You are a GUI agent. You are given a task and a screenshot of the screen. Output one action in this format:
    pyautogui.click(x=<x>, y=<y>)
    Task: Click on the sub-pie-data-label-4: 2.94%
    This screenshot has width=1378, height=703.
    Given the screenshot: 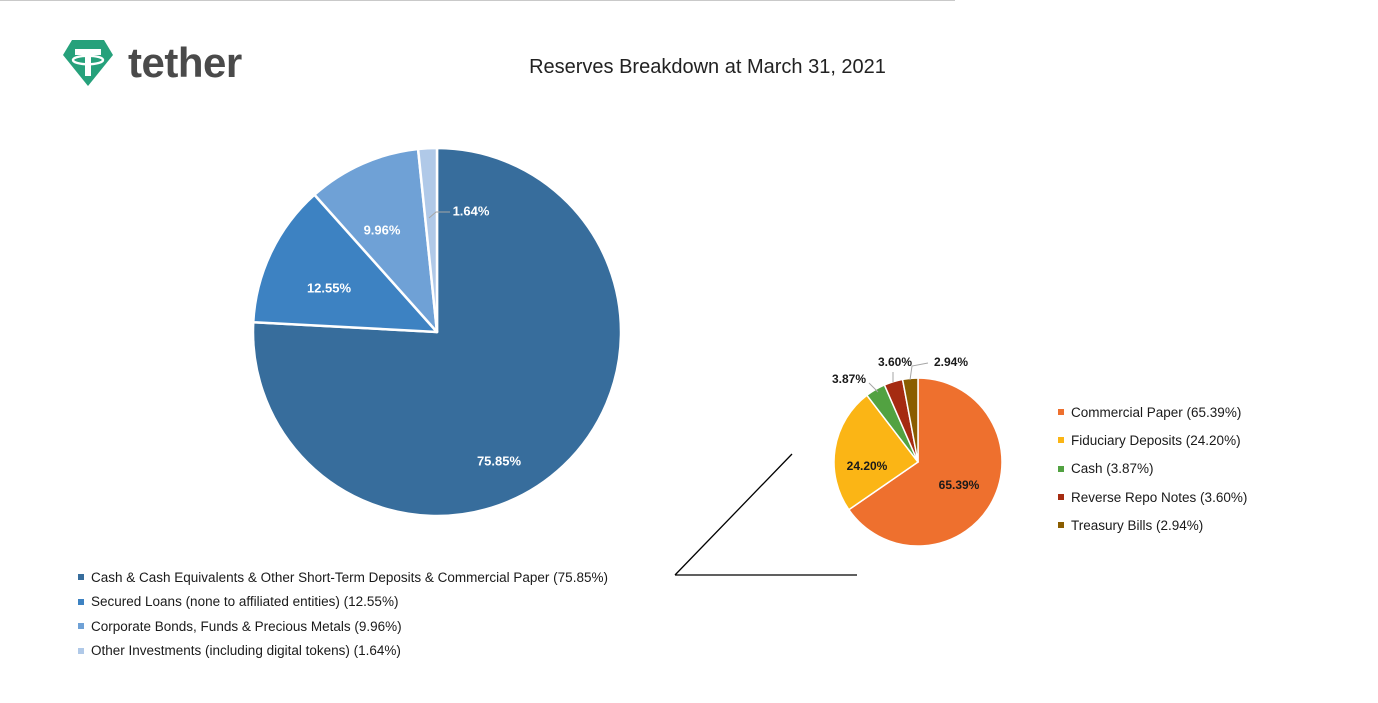 What is the action you would take?
    pyautogui.click(x=951, y=362)
    